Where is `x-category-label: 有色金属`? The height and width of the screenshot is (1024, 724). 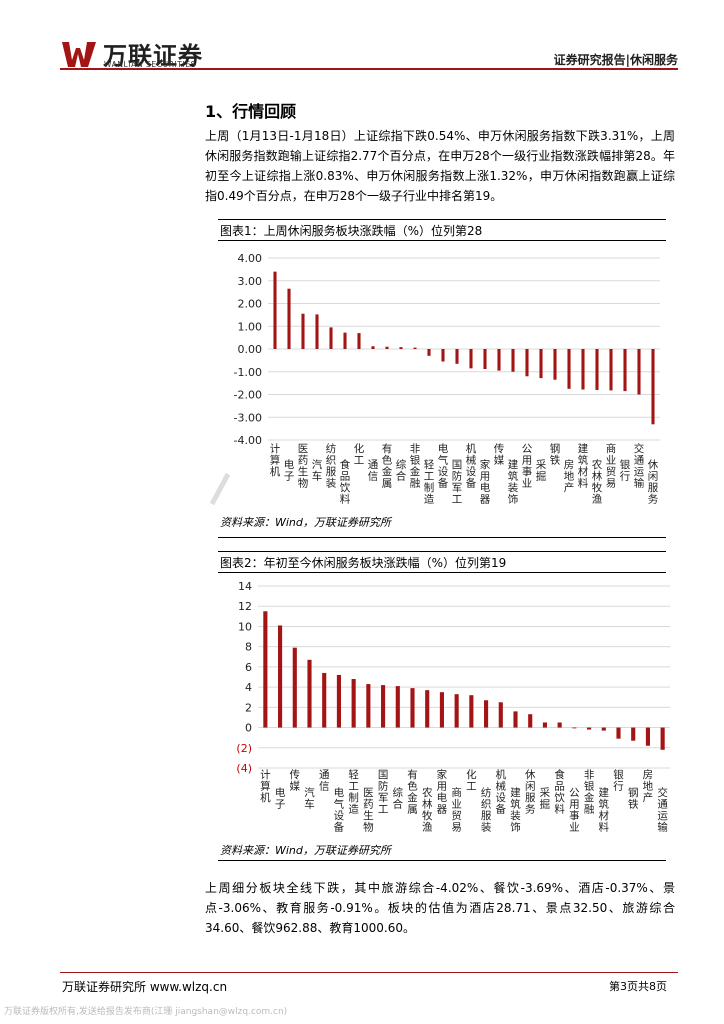 x-category-label: 有色金属 is located at coordinates (387, 466).